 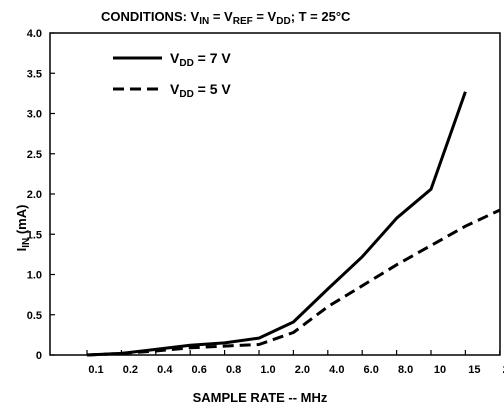 What do you see at coordinates (200, 90) in the screenshot?
I see `legend-label-series-2: VDD = 5 V` at bounding box center [200, 90].